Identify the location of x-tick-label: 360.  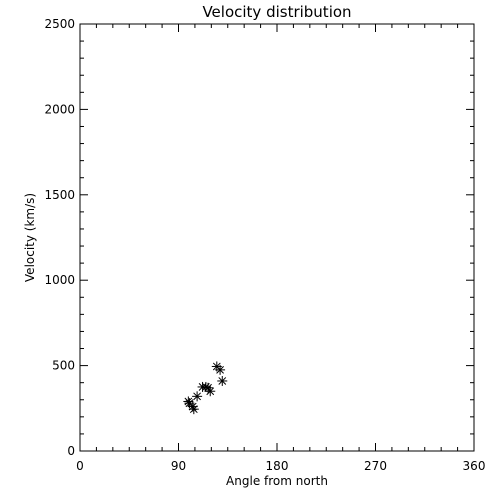
(474, 466).